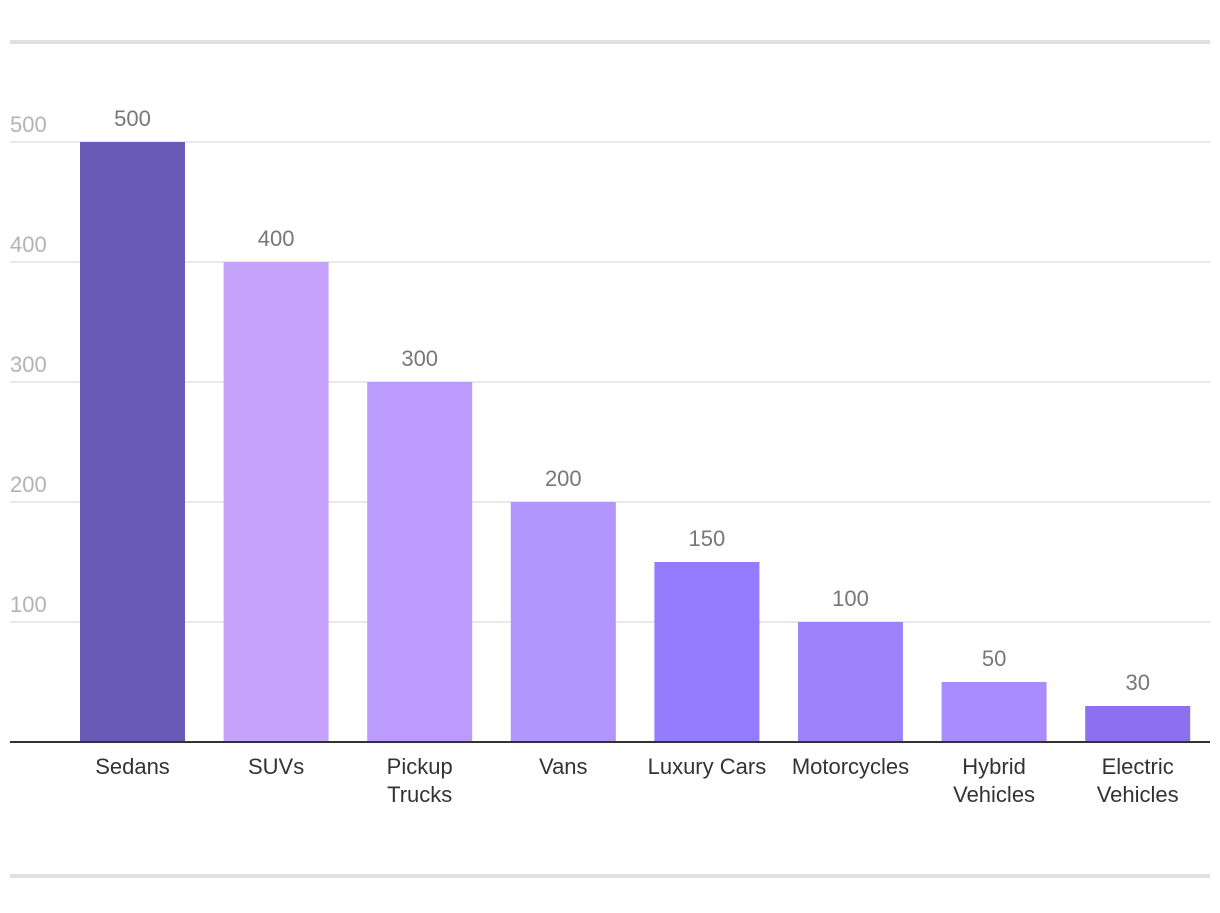  Describe the element at coordinates (850, 598) in the screenshot. I see `data-label: 100` at that location.